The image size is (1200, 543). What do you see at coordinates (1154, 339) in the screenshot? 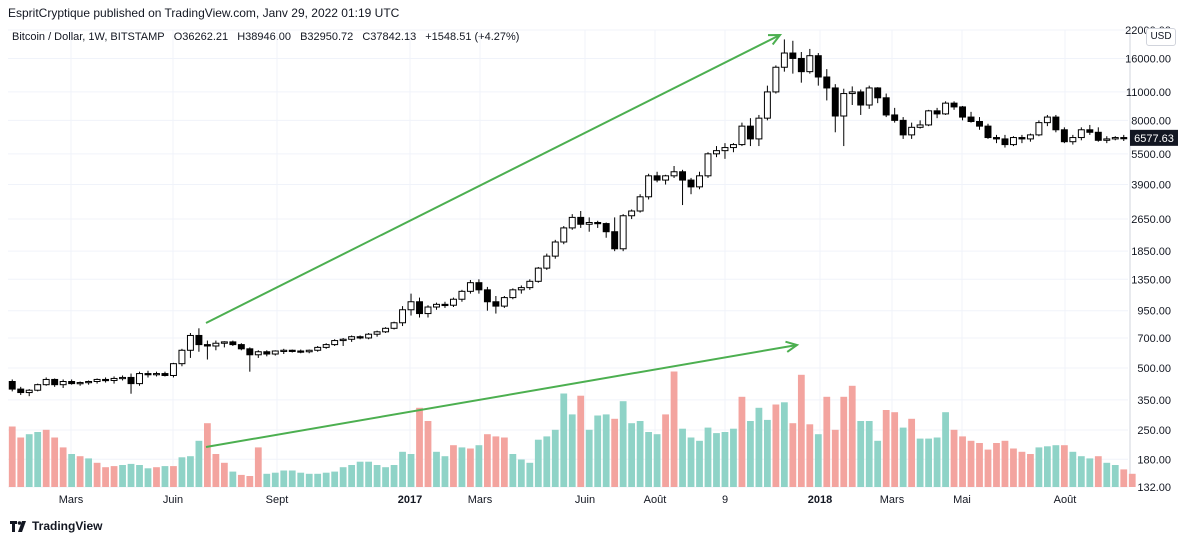
I see `price-tick-label: 700.00` at bounding box center [1154, 339].